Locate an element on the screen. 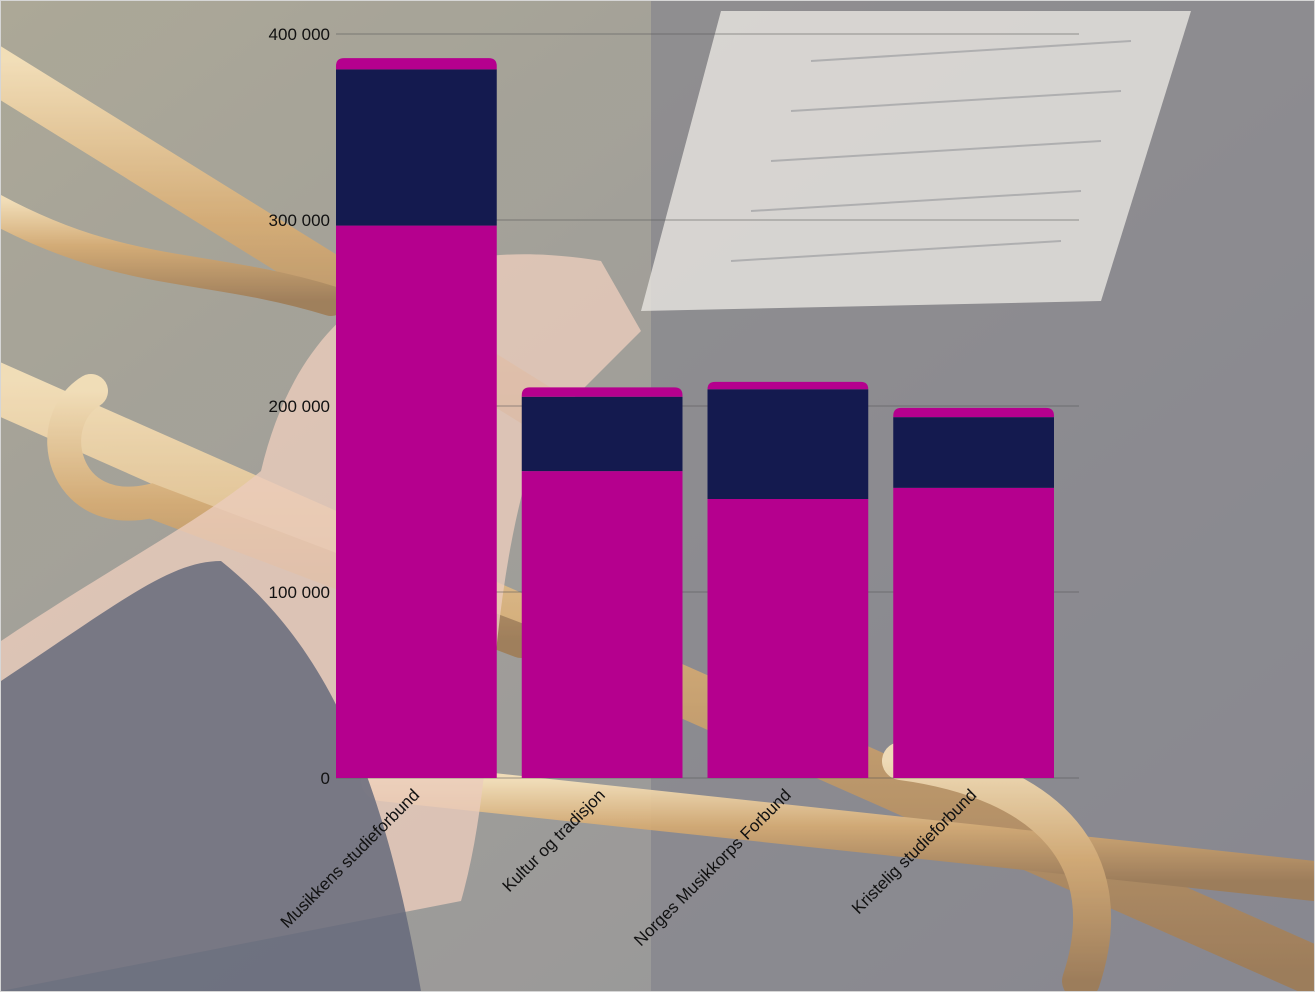 This screenshot has height=992, width=1315. y-tick-label: 0 is located at coordinates (325, 778).